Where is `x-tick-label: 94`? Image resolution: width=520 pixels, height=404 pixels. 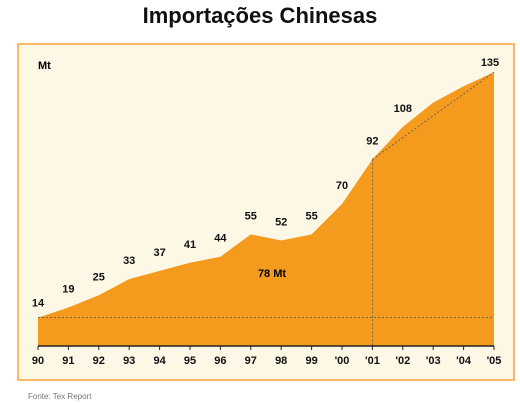
x-tick-label: 94 is located at coordinates (159, 361).